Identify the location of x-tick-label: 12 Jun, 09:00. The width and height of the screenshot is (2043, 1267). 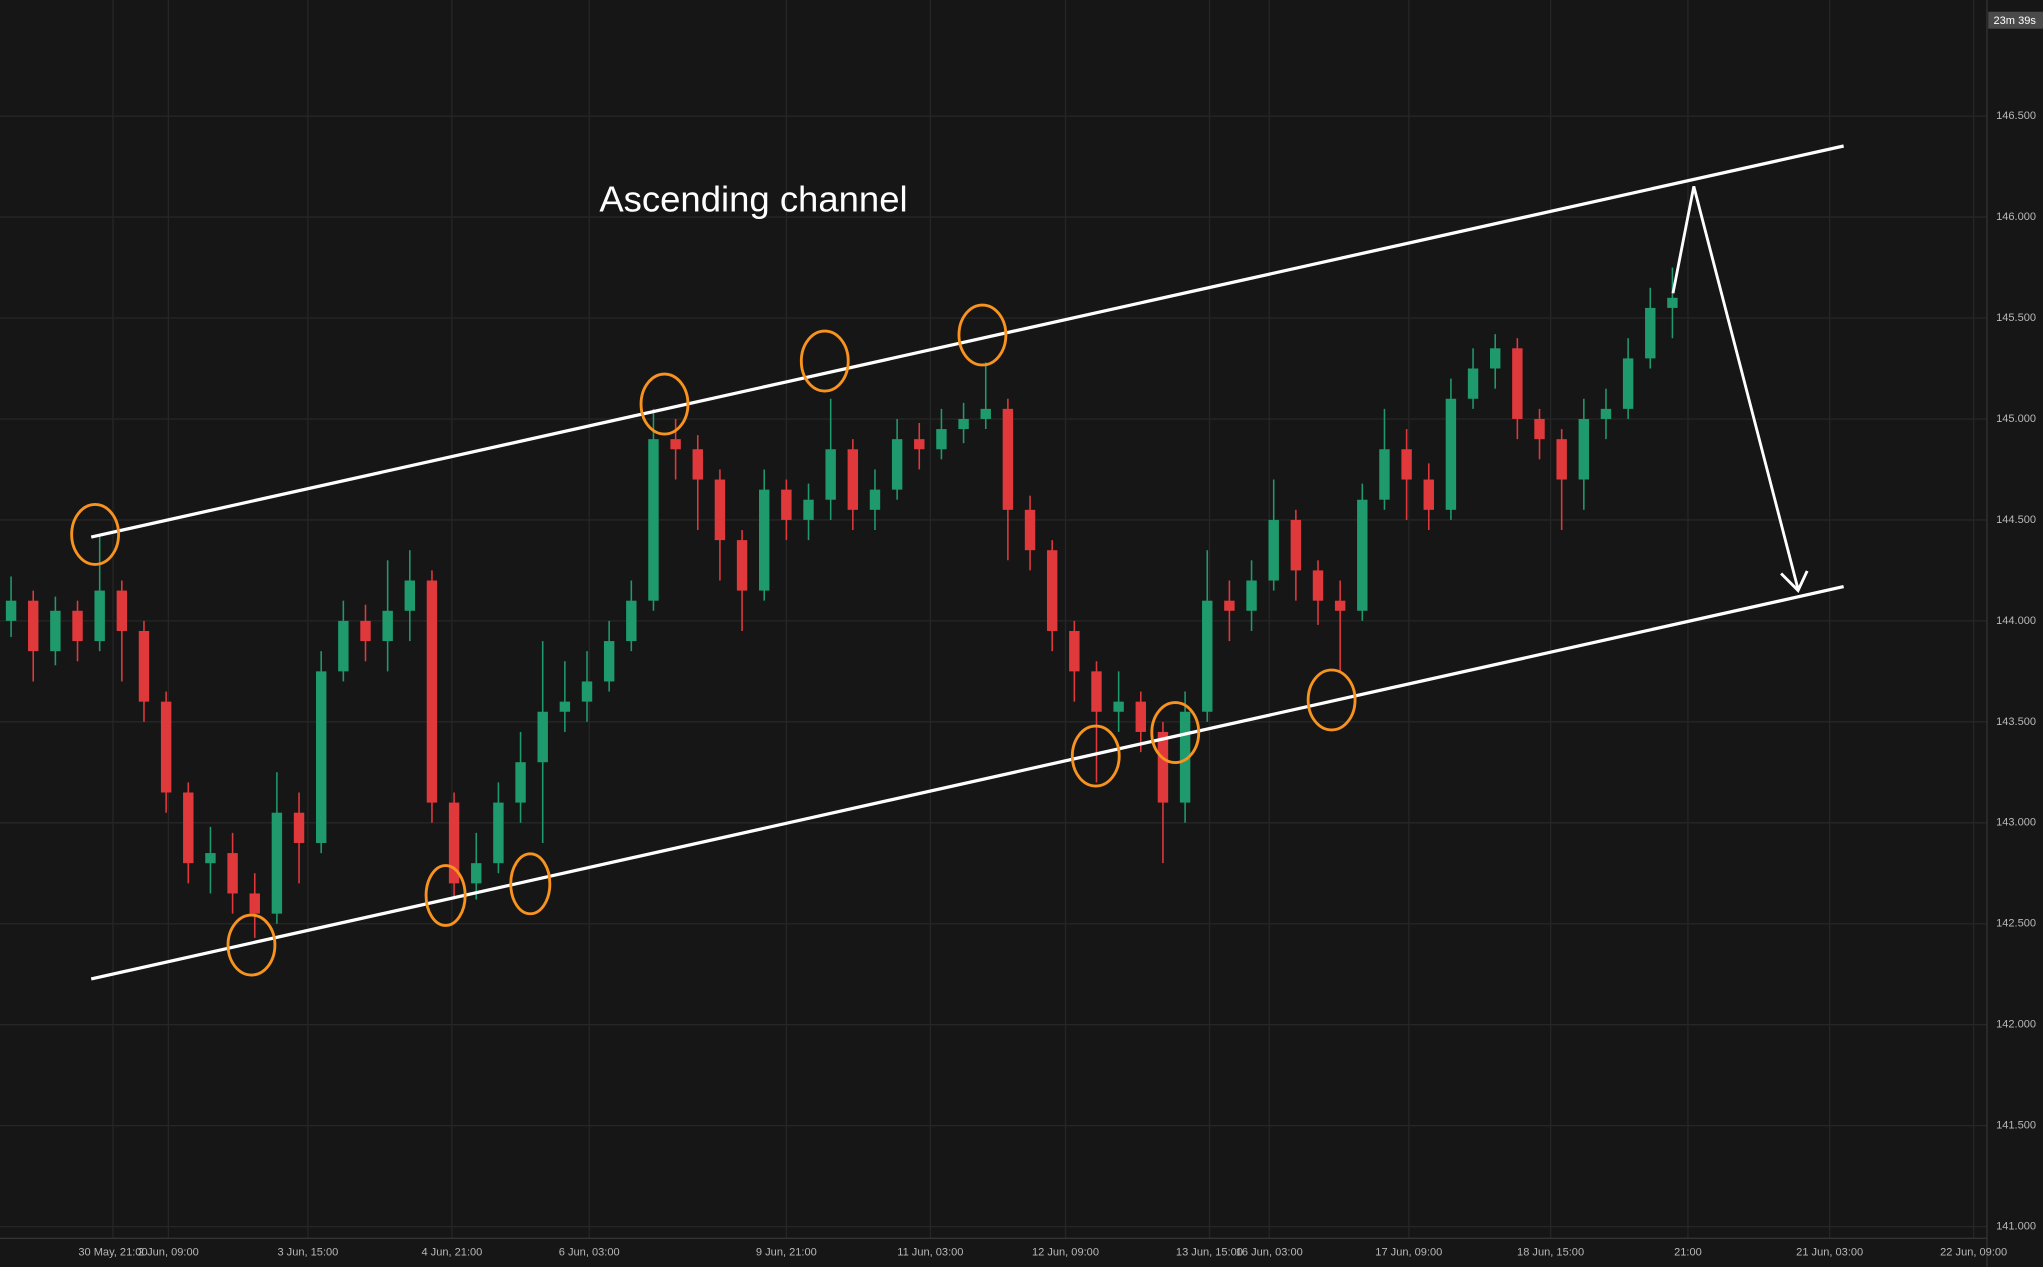
(1065, 1253).